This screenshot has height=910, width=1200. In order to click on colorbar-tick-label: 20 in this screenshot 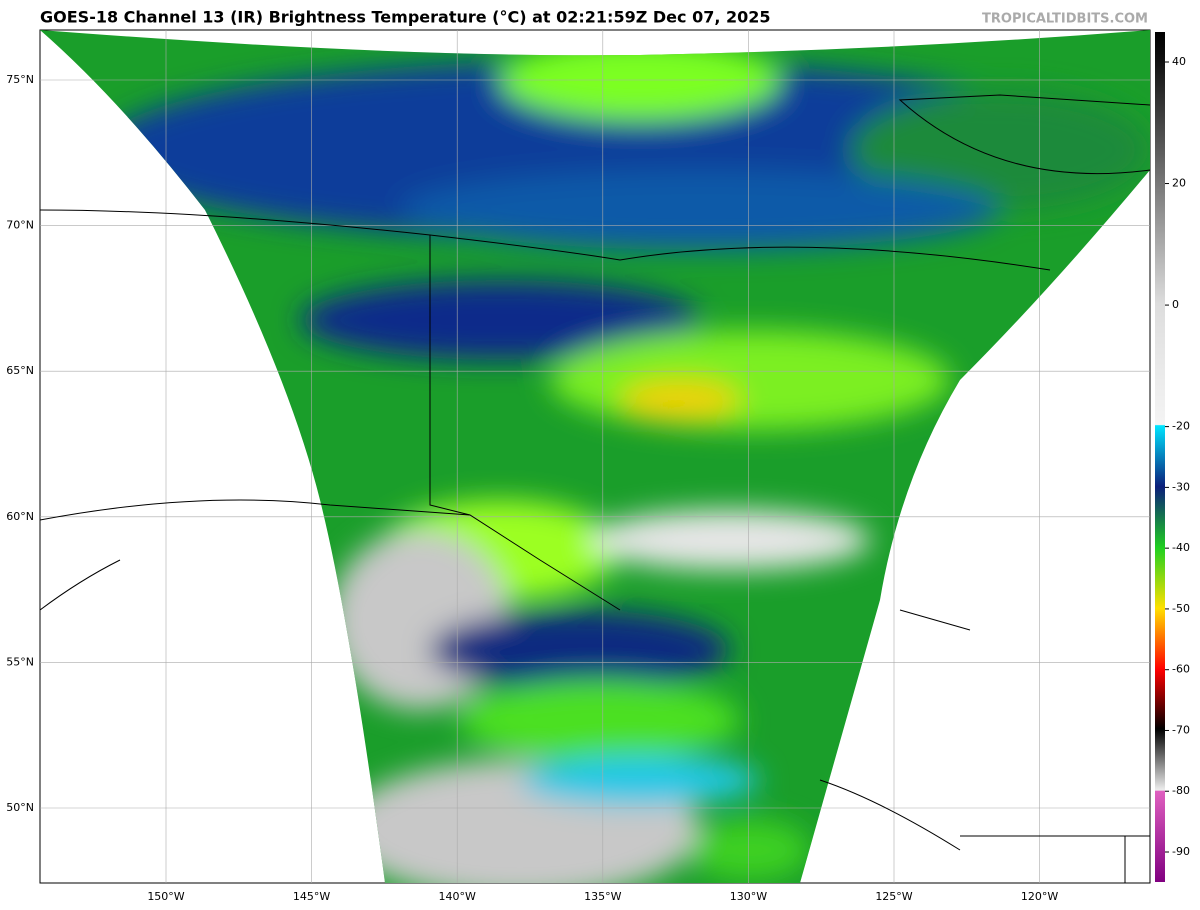, I will do `click(1179, 183)`.